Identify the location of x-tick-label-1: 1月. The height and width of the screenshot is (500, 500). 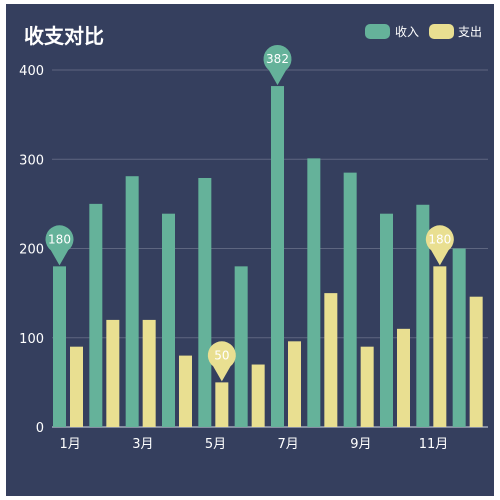
(70, 444).